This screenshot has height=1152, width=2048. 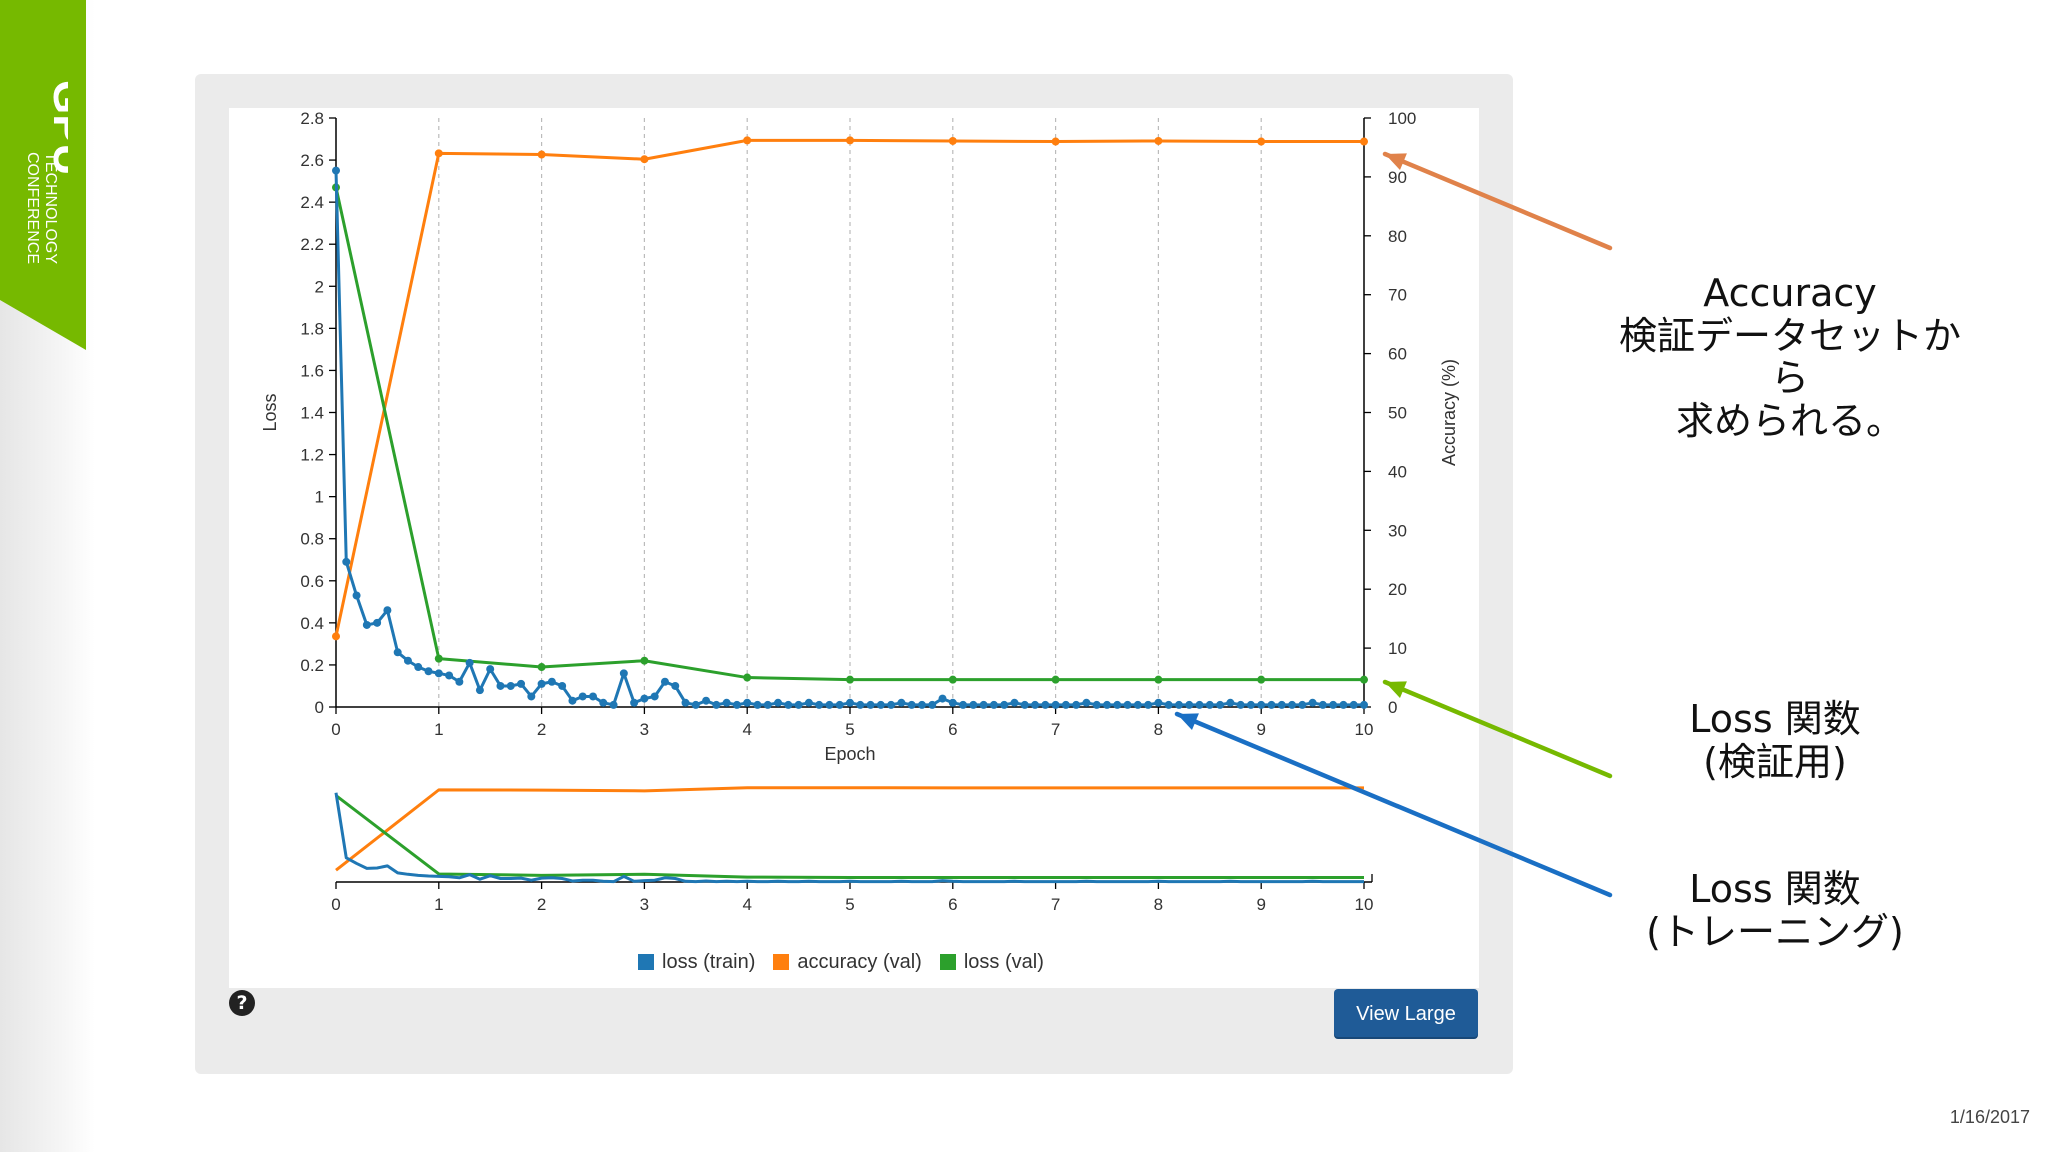 I want to click on brand-wordmark: GPU TECHNOLOGY CONFERENCE, so click(x=46, y=172).